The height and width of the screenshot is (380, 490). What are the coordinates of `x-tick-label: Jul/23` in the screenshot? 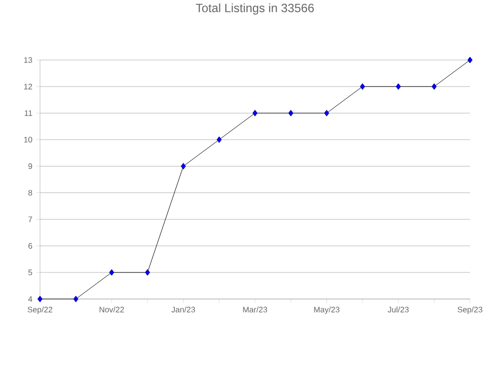 It's located at (398, 309).